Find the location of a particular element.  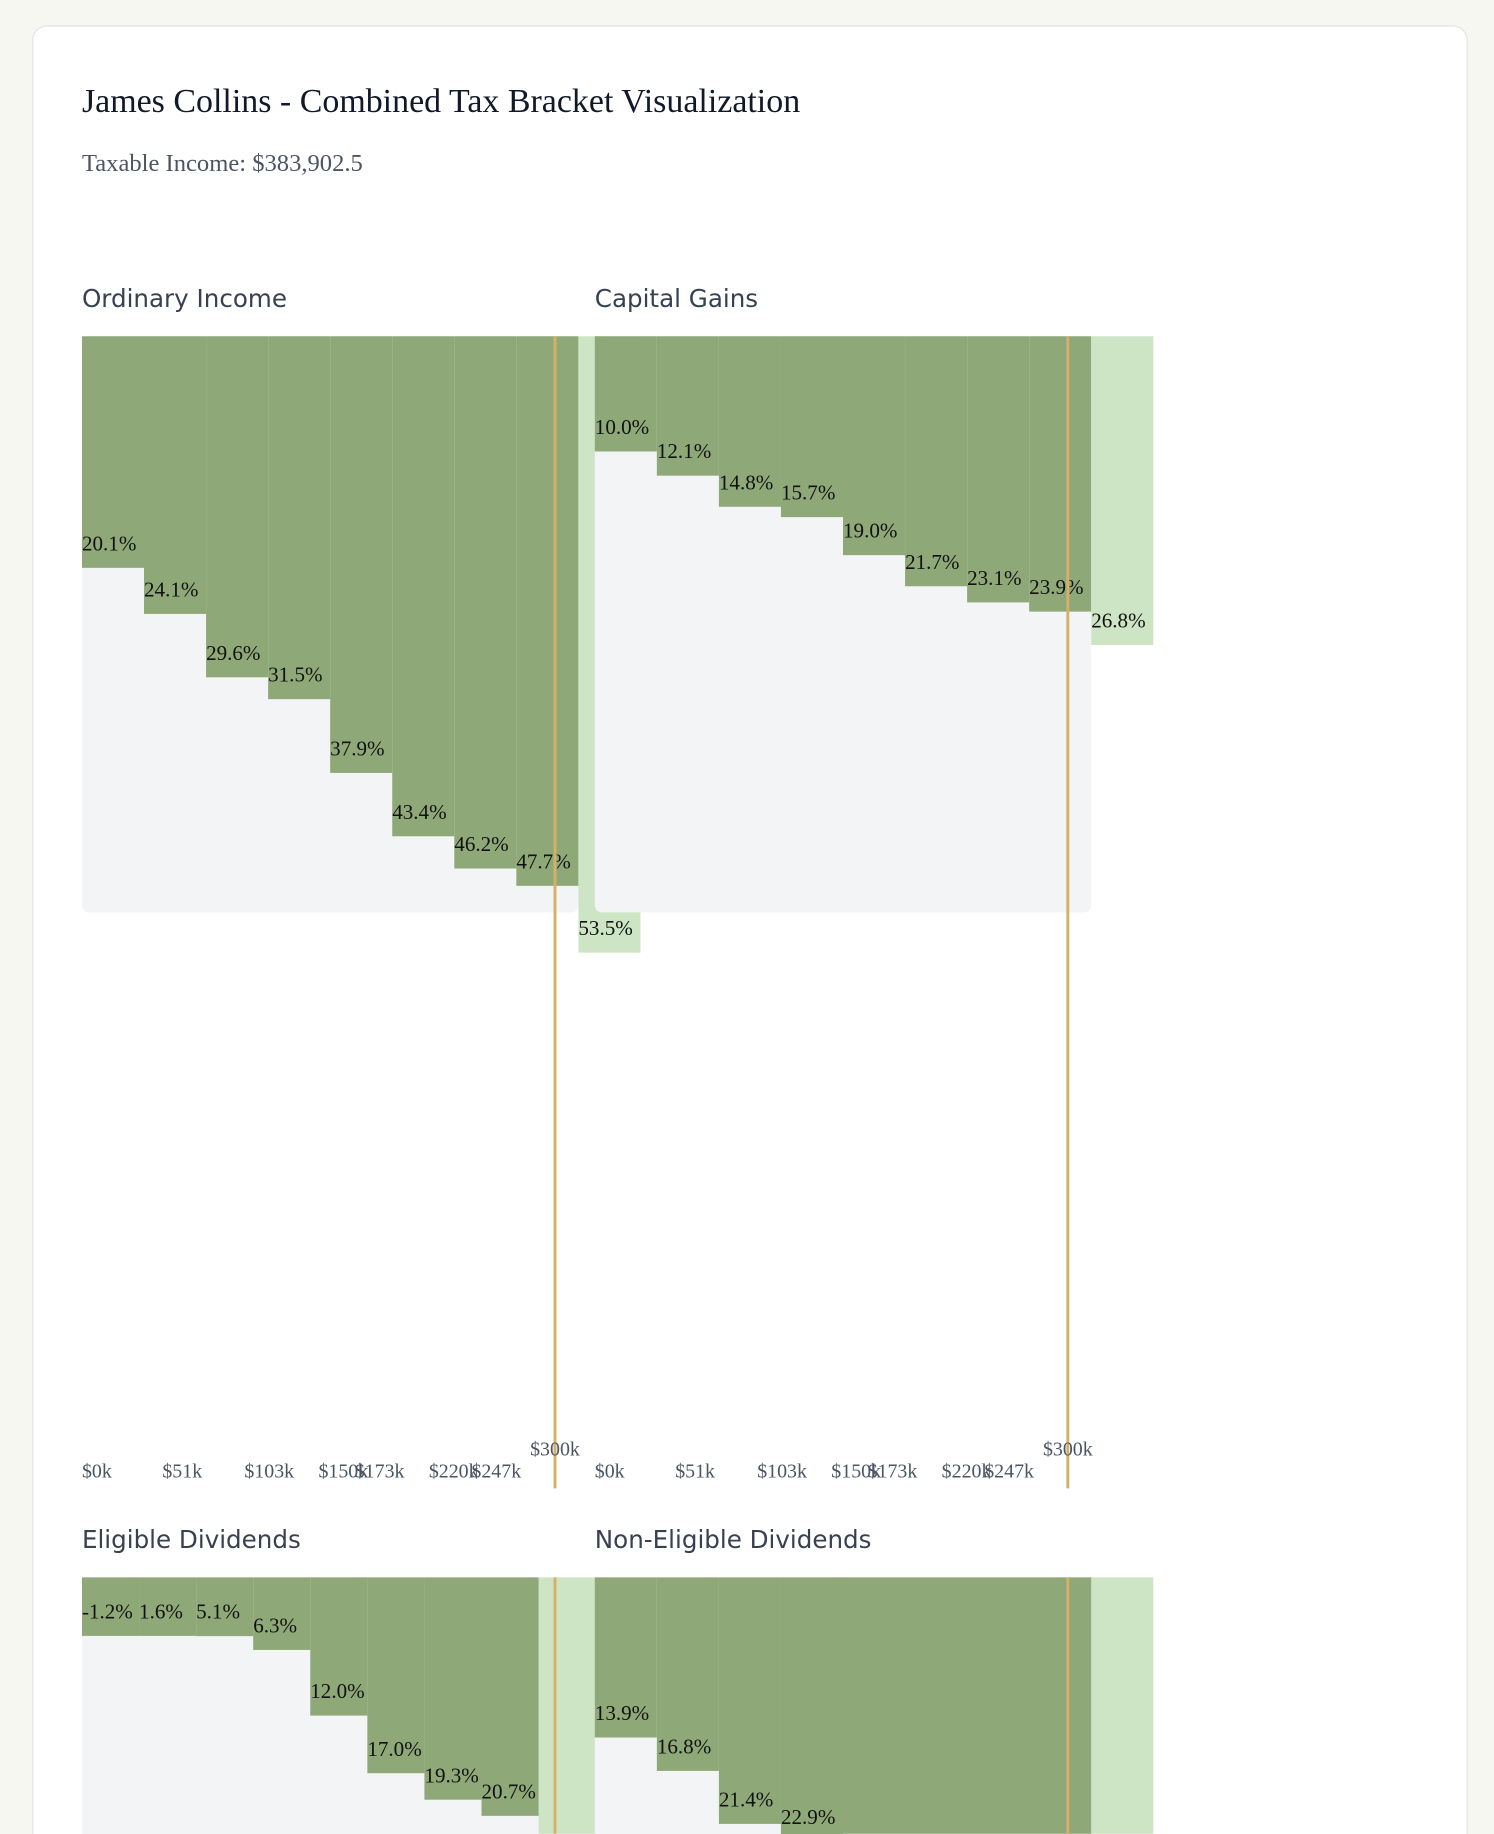

bar-label: 12.0% is located at coordinates (337, 1691).